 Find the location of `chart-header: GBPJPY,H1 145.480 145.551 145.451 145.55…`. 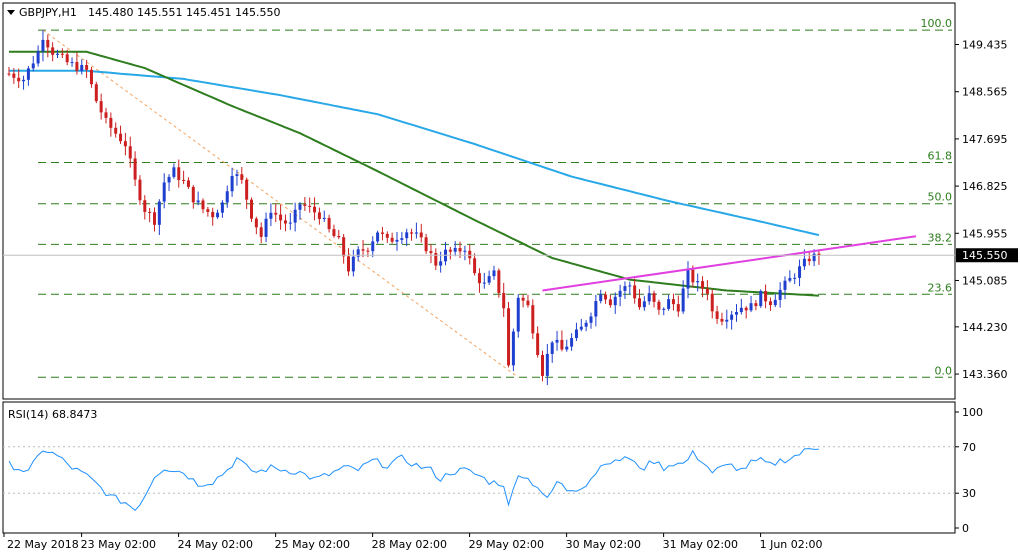

chart-header: GBPJPY,H1 145.480 145.551 145.451 145.55… is located at coordinates (143, 12).